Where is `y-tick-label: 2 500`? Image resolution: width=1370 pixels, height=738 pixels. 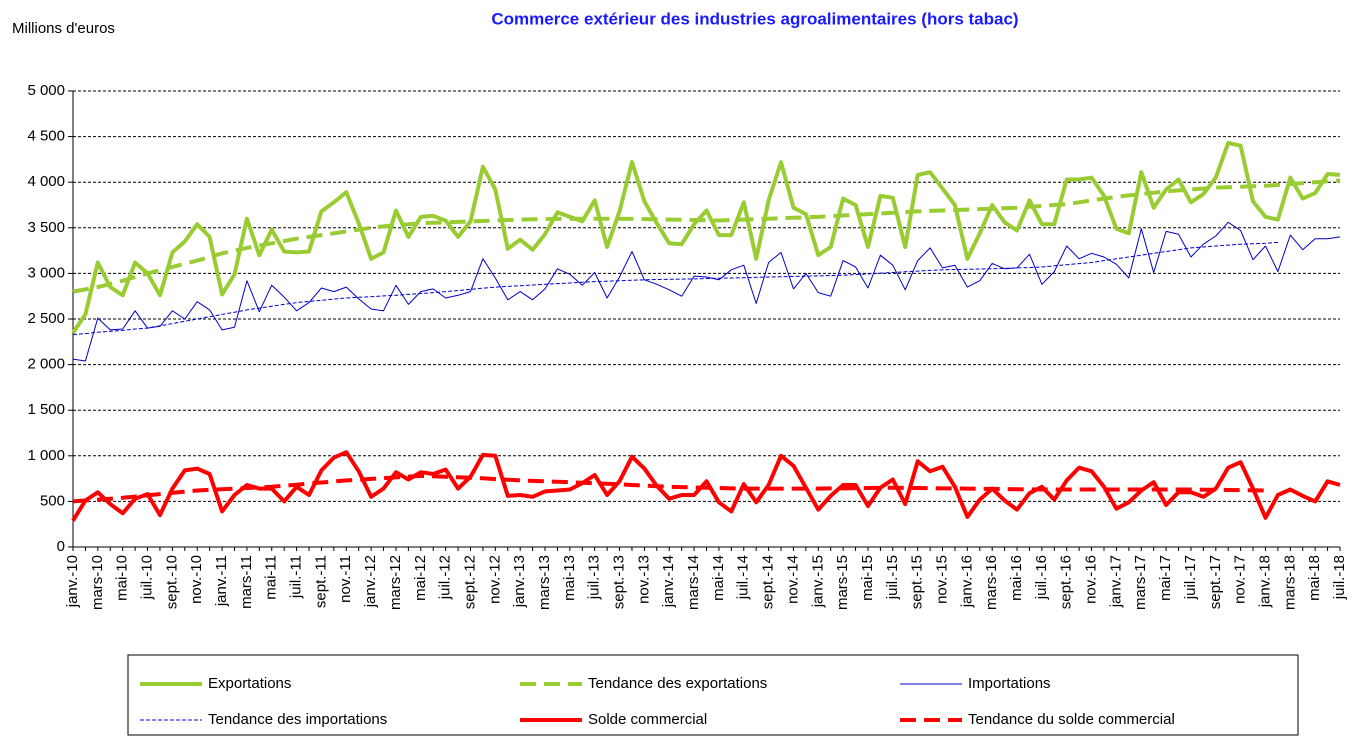 y-tick-label: 2 500 is located at coordinates (46, 318).